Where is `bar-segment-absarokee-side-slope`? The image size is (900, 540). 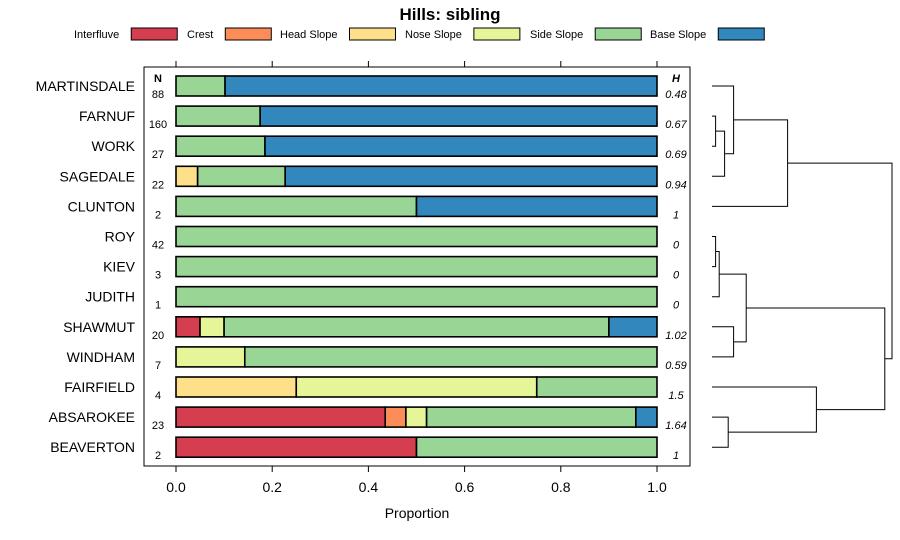 bar-segment-absarokee-side-slope is located at coordinates (531, 417).